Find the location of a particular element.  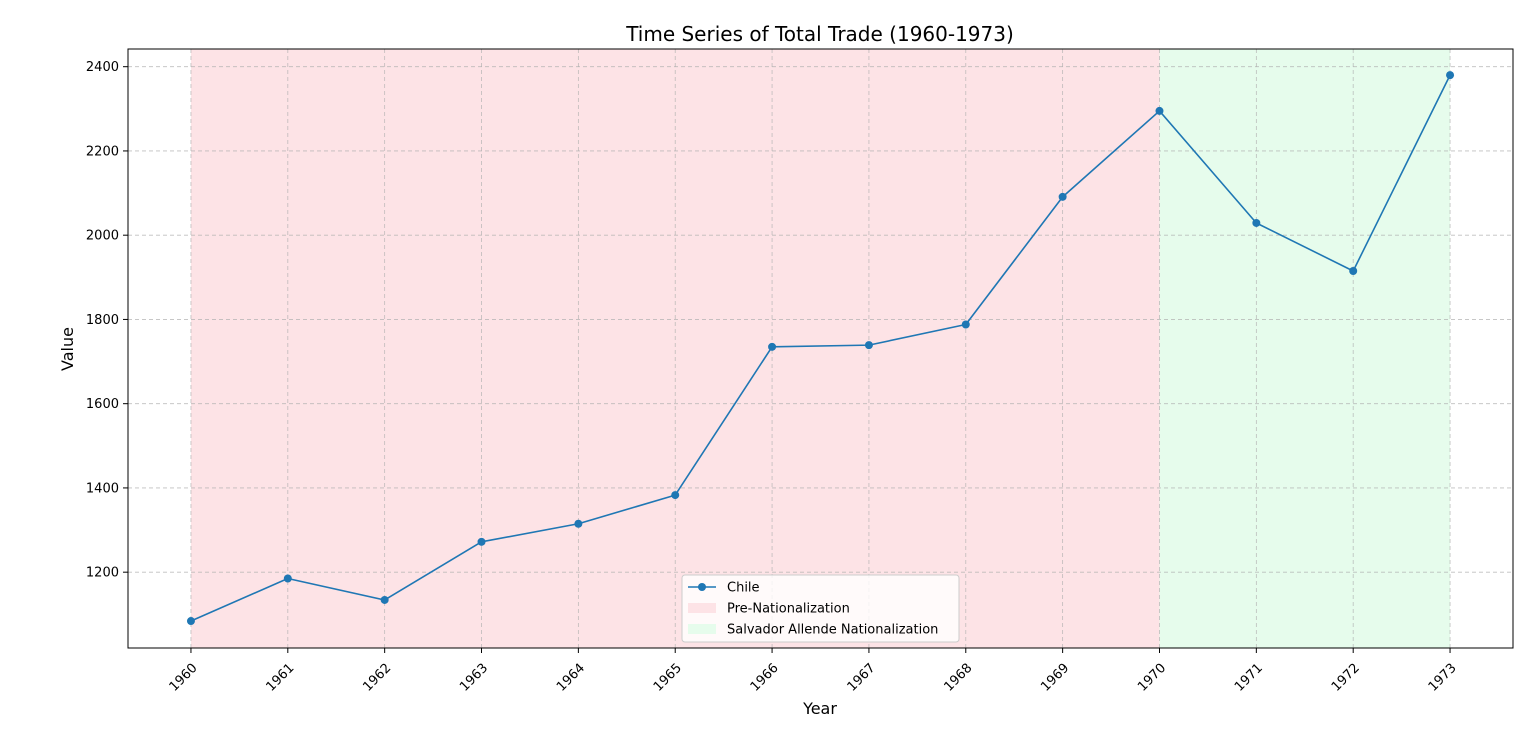

chart-title: Time Series of Total Trade (1960-1973) is located at coordinates (819, 34).